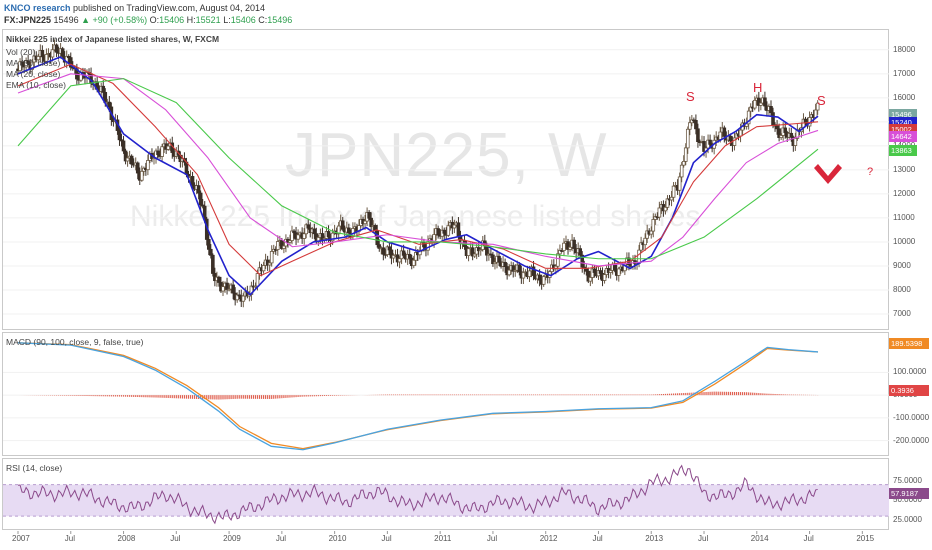 This screenshot has height=550, width=932. I want to click on ma20-badge: 15002, so click(903, 129).